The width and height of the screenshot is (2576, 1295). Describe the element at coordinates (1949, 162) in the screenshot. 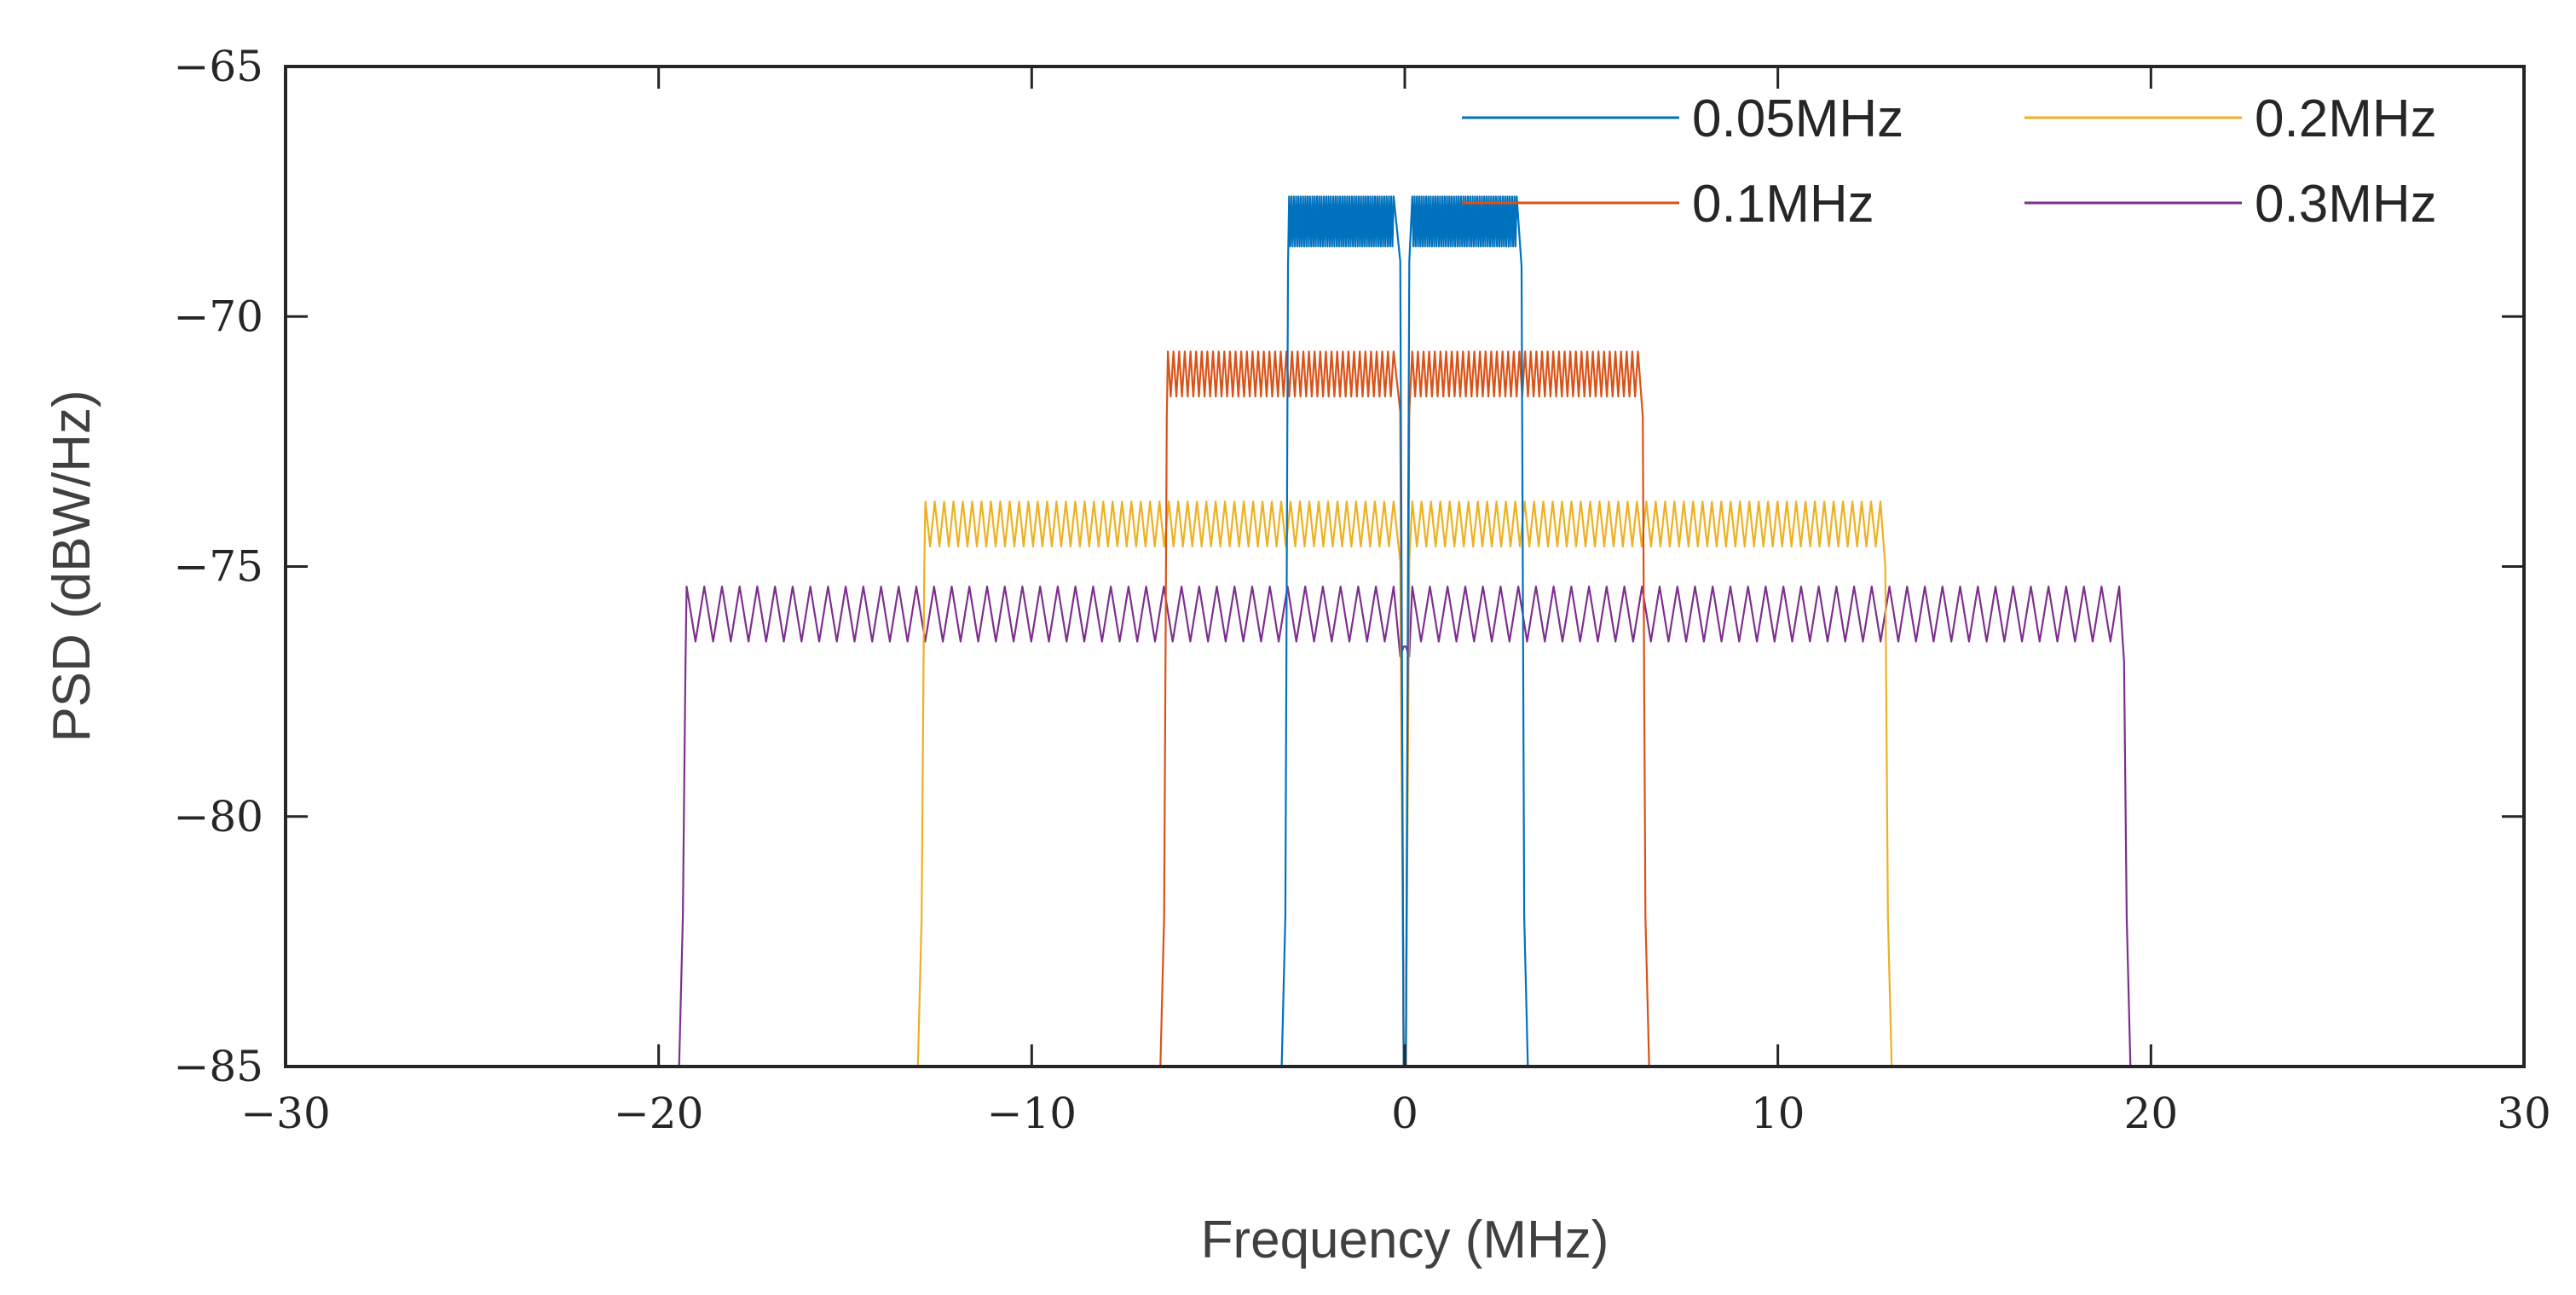

I see `legend: 0.05MHz 0.1MHz 0.2MHz 0.3MHz` at that location.